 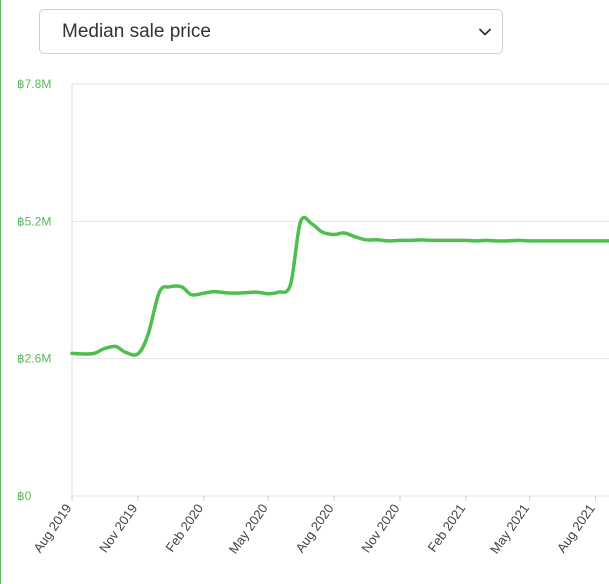 What do you see at coordinates (24, 496) in the screenshot?
I see `y-tick-label: ฿0` at bounding box center [24, 496].